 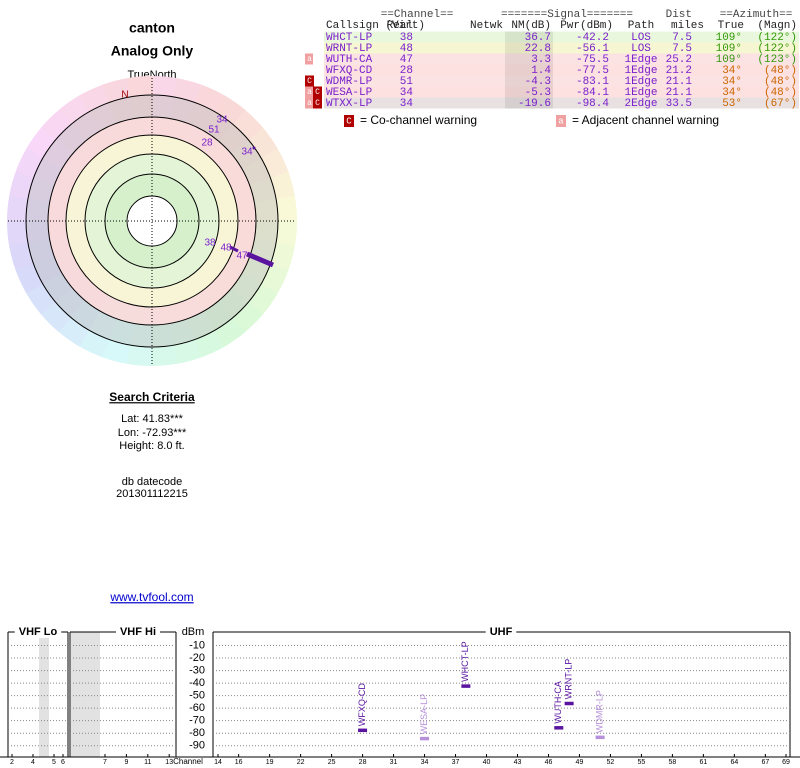 I want to click on table-cell: 51, so click(x=407, y=82).